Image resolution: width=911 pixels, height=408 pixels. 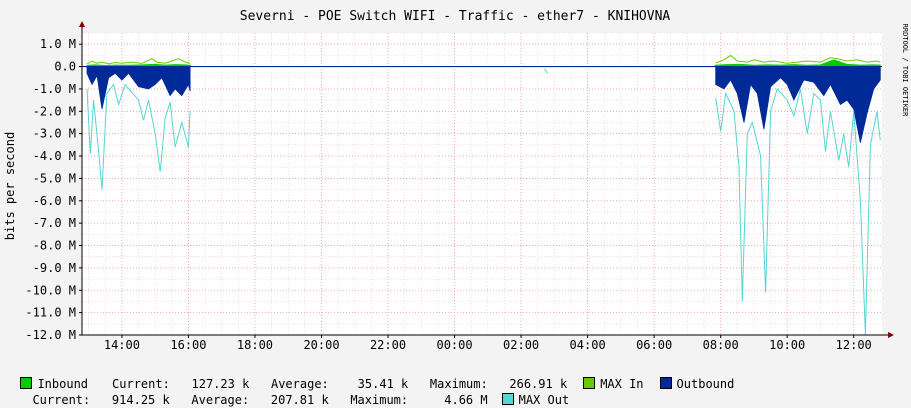 What do you see at coordinates (255, 345) in the screenshot?
I see `x-tick-label: 18:00` at bounding box center [255, 345].